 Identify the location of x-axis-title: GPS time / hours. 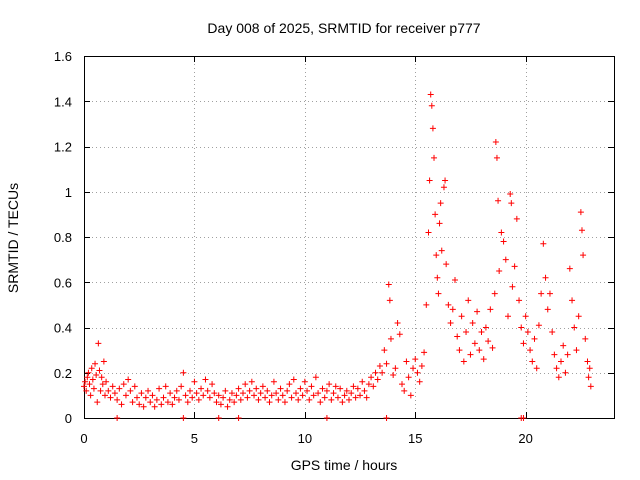
(344, 465).